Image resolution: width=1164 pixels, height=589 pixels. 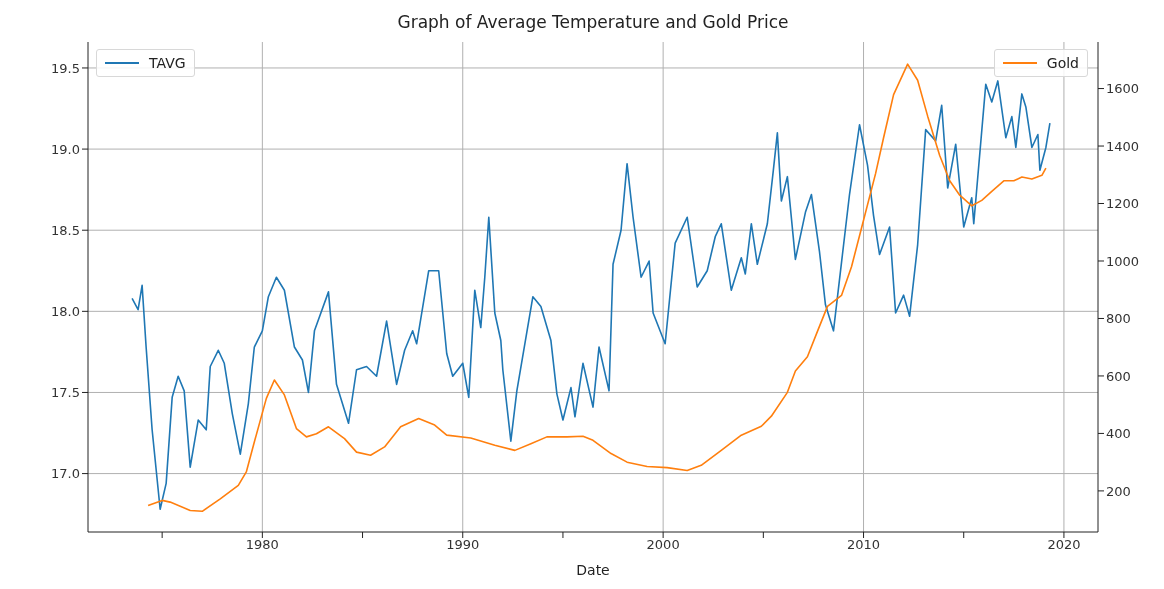 I want to click on chart-title: Graph of Average Temperature and Gold Price, so click(x=593, y=22).